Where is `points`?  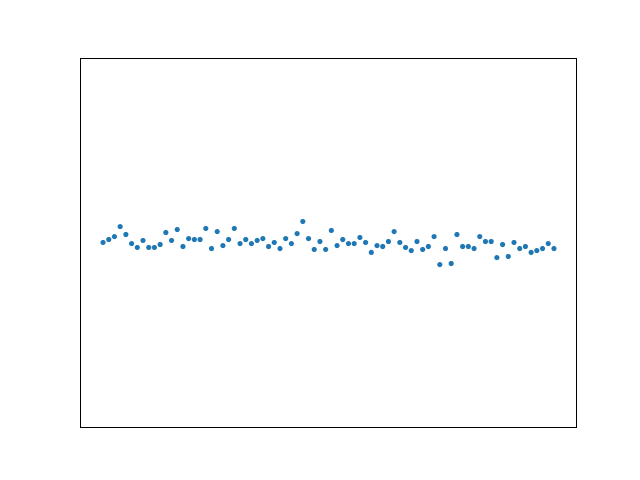 points is located at coordinates (328, 243).